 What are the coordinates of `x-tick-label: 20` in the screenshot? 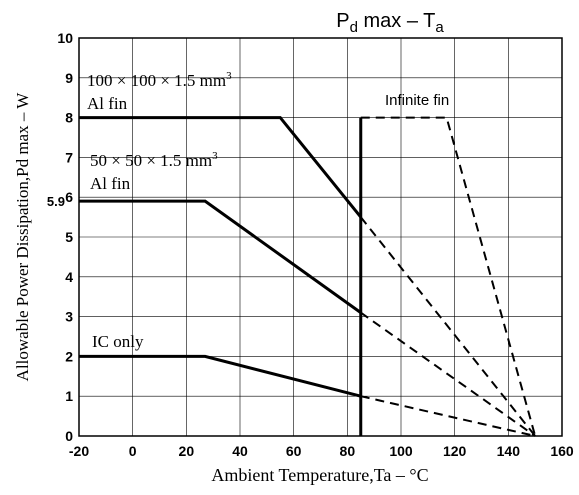 It's located at (187, 451).